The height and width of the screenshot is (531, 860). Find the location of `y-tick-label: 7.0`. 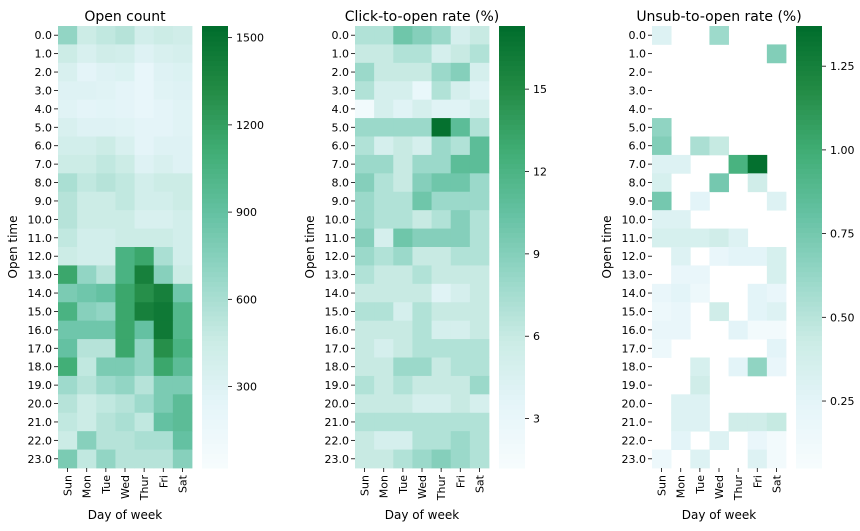

y-tick-label: 7.0 is located at coordinates (44, 164).